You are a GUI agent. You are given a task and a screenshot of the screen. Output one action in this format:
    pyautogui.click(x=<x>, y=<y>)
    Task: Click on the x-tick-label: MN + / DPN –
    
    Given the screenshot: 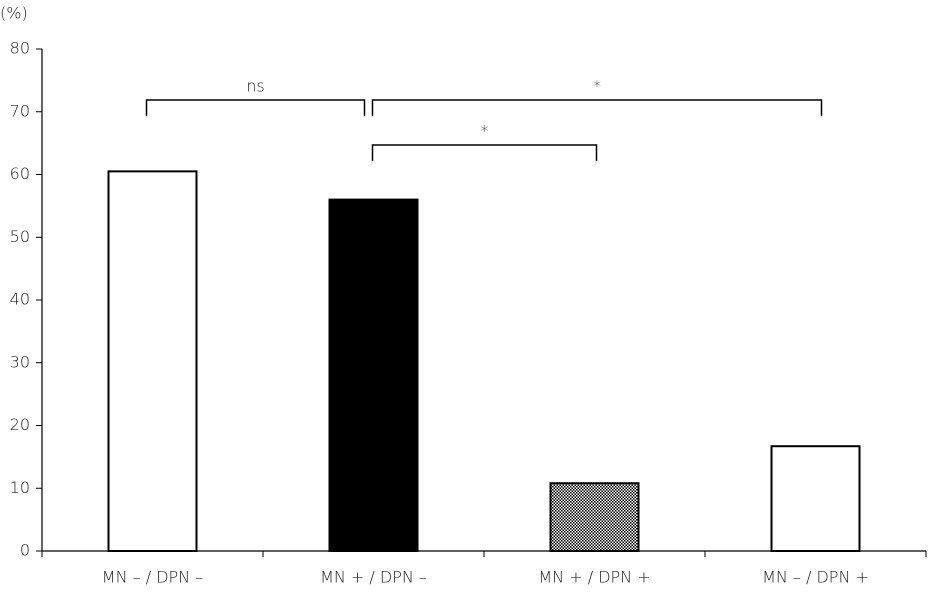 What is the action you would take?
    pyautogui.click(x=373, y=577)
    